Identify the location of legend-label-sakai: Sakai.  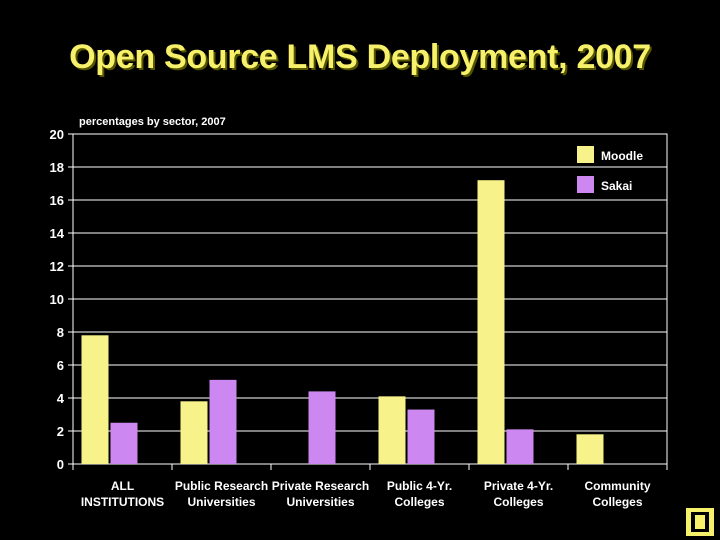
(616, 186).